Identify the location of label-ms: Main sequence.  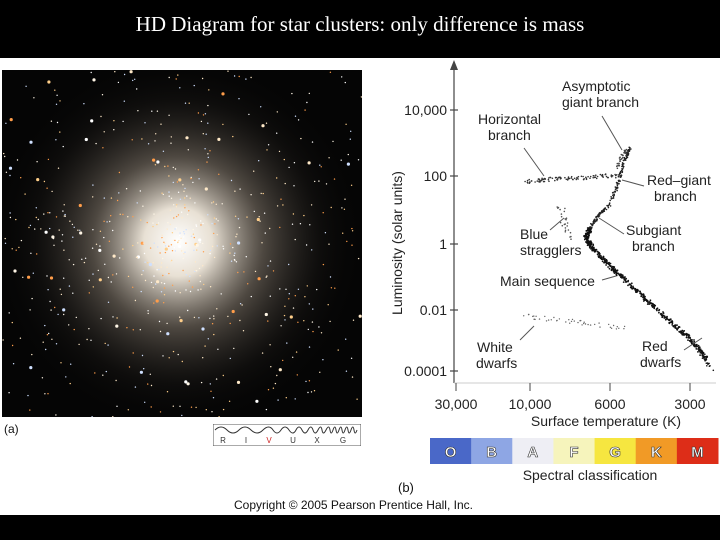
(547, 281).